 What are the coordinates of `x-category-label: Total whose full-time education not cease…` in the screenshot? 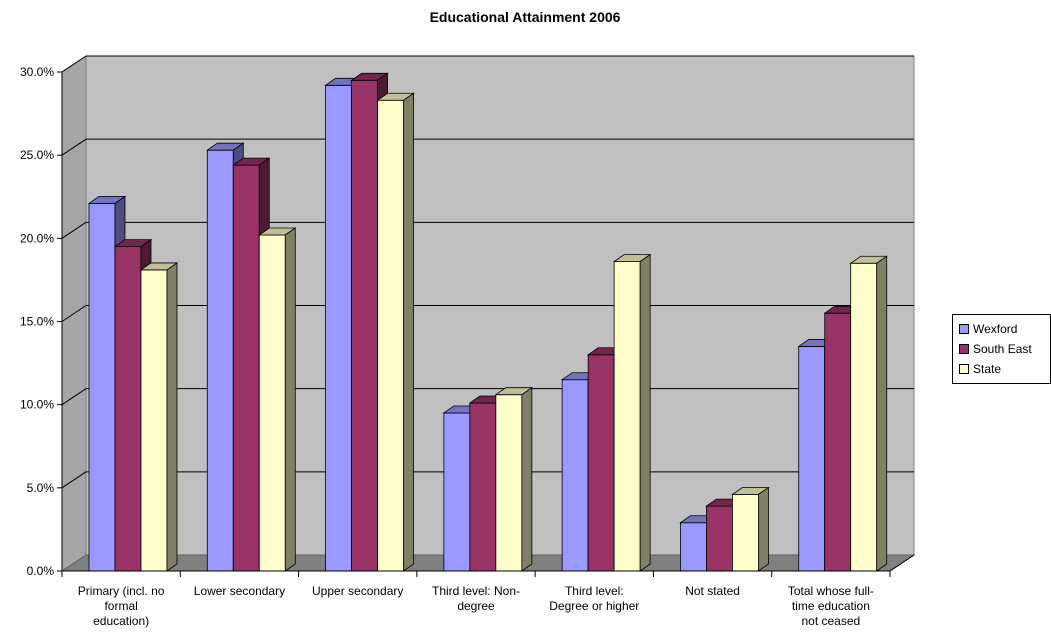 It's located at (831, 606).